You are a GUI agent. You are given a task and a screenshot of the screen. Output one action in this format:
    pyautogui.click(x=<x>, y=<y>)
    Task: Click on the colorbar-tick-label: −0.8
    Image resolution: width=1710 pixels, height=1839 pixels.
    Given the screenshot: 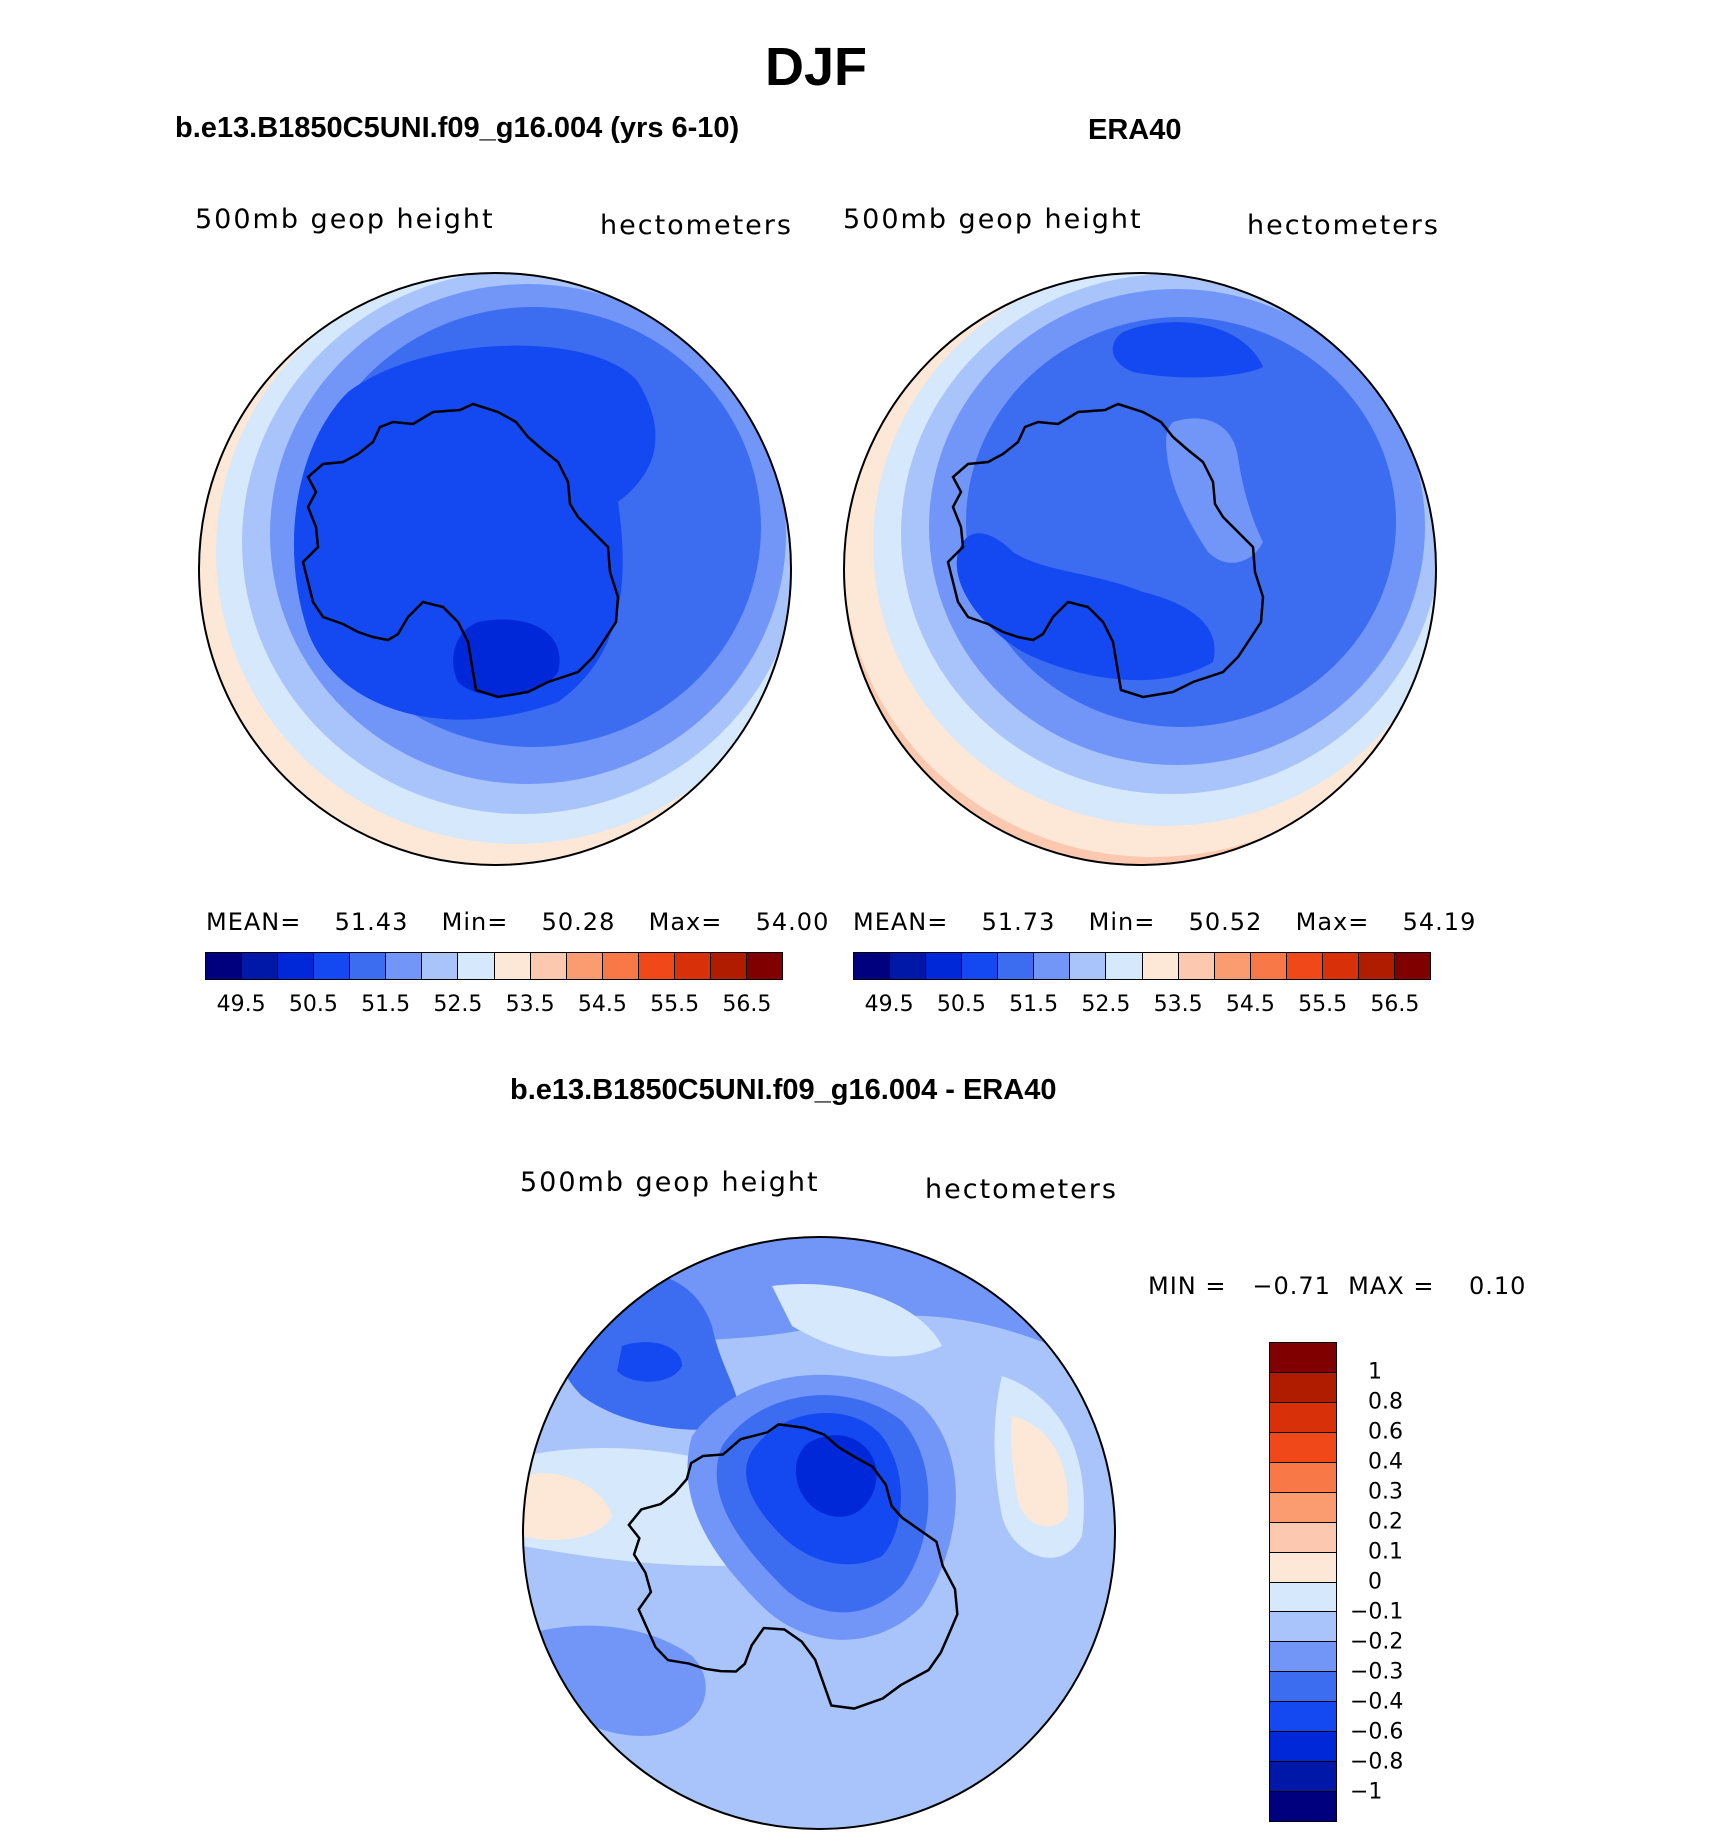 What is the action you would take?
    pyautogui.click(x=1377, y=1762)
    